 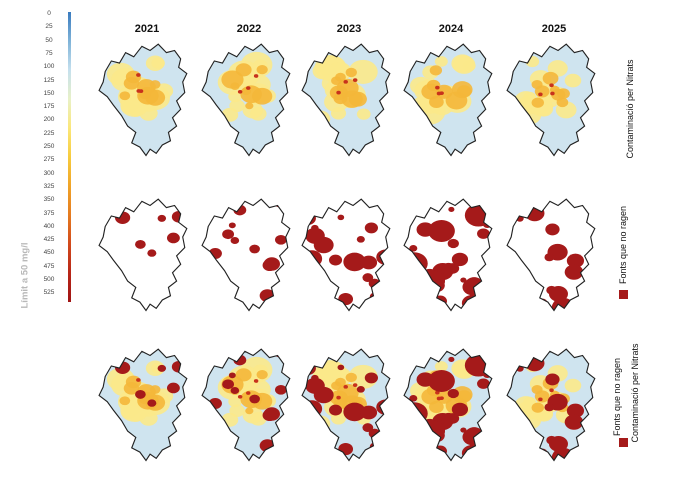 I want to click on map-2024-row1, so click(x=448, y=100).